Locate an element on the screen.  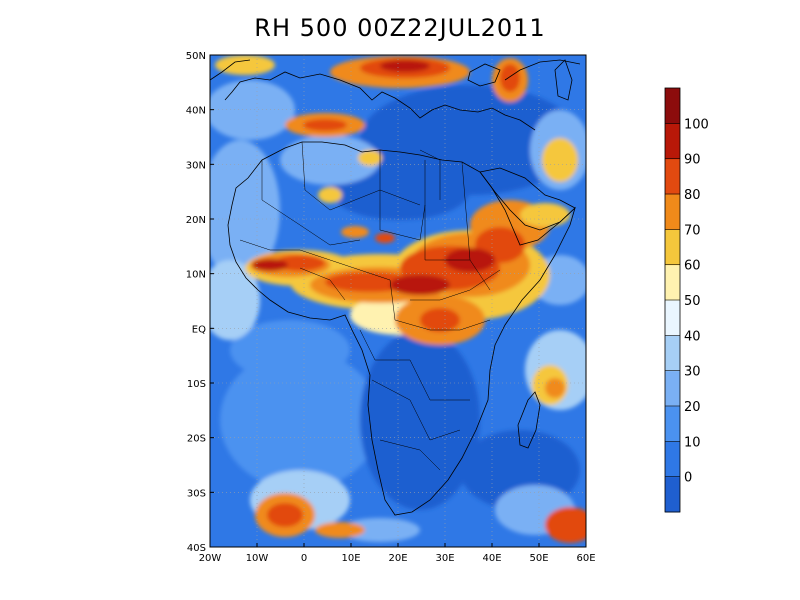
lat-label-40s: 40S is located at coordinates (196, 548).